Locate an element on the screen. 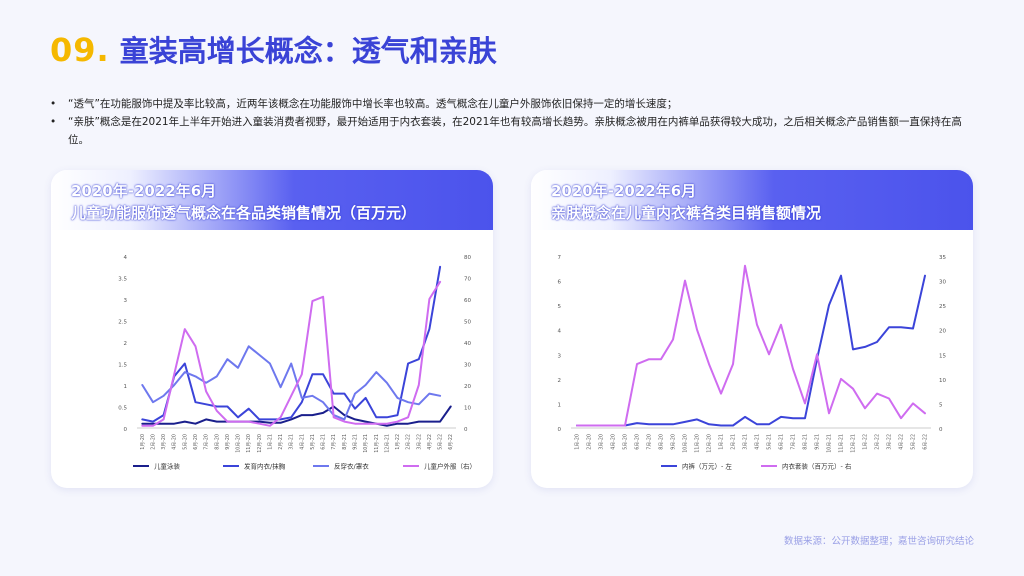 The image size is (1024, 576). y-right-tick-label: 5 is located at coordinates (941, 405).